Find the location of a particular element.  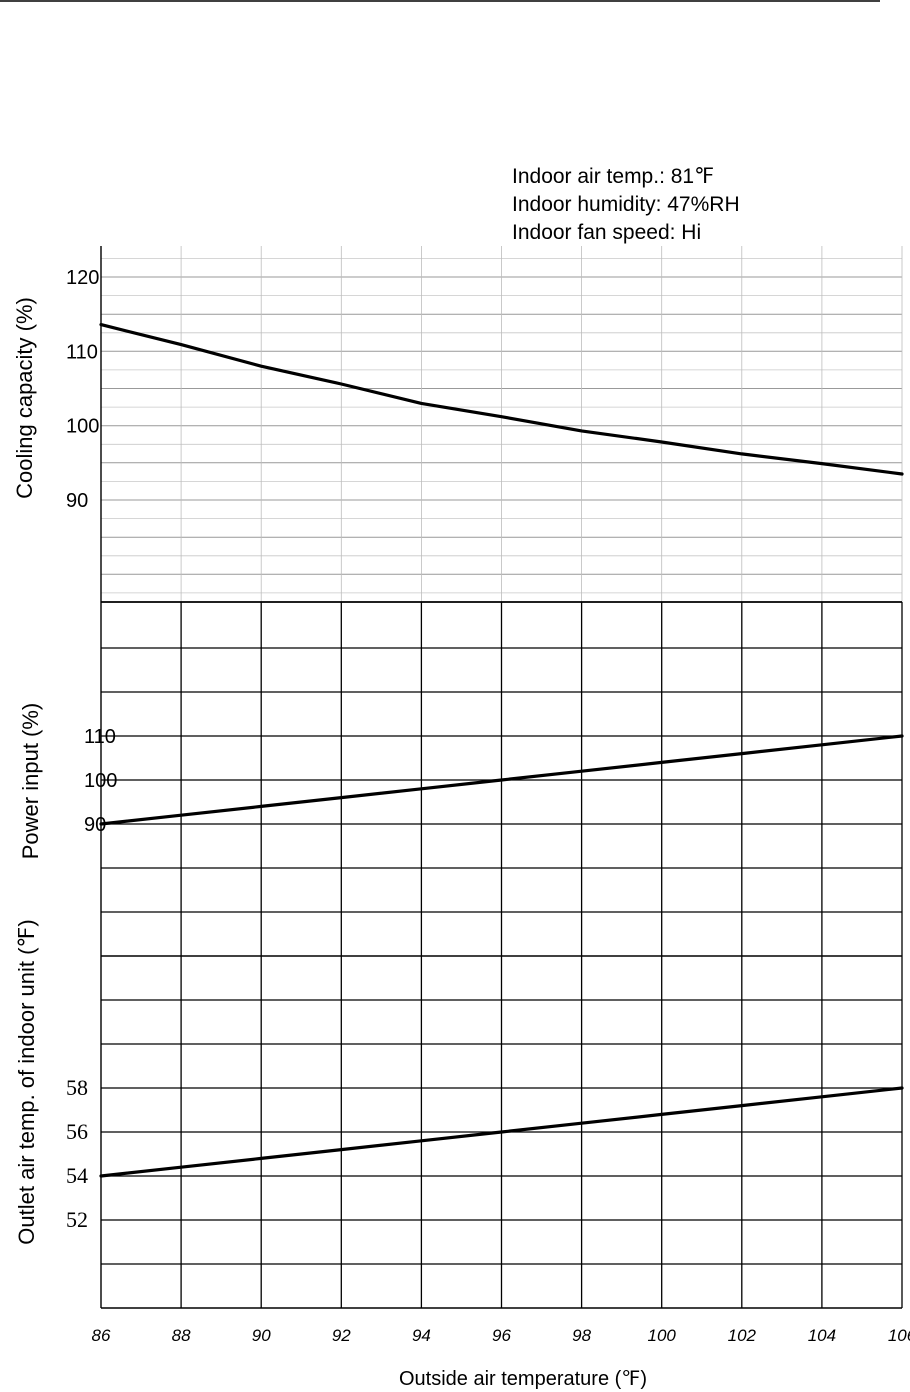

y-tick-label: 54 is located at coordinates (77, 1175).